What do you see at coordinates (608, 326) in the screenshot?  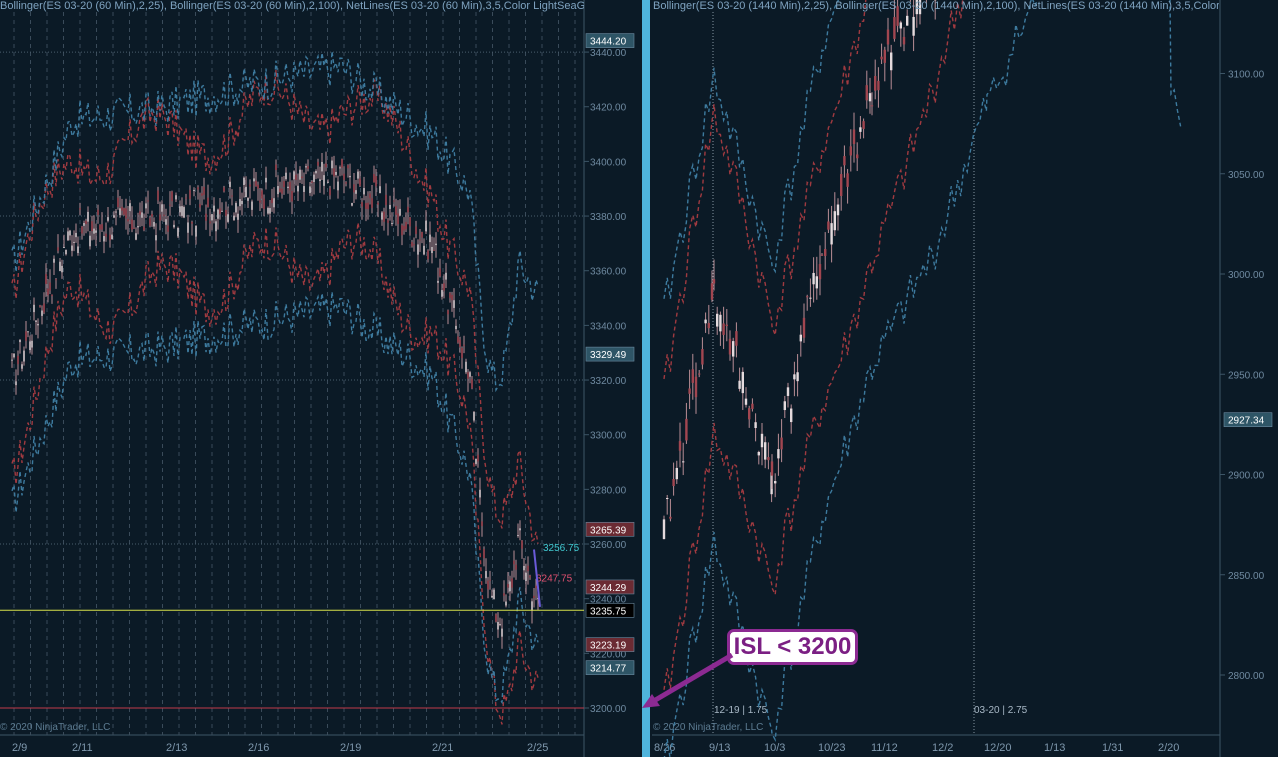 I see `left-price-tick: 3340.00` at bounding box center [608, 326].